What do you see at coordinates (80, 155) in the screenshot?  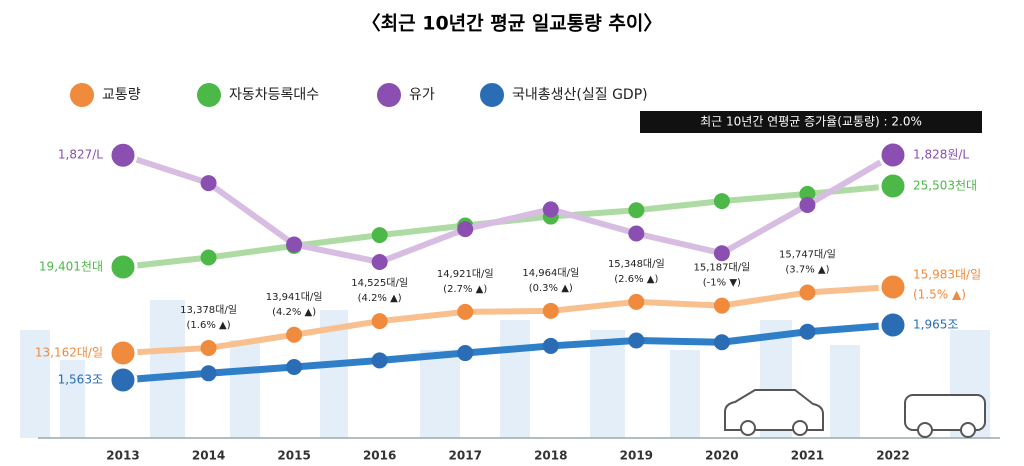 I see `value-label: 1,827/L` at bounding box center [80, 155].